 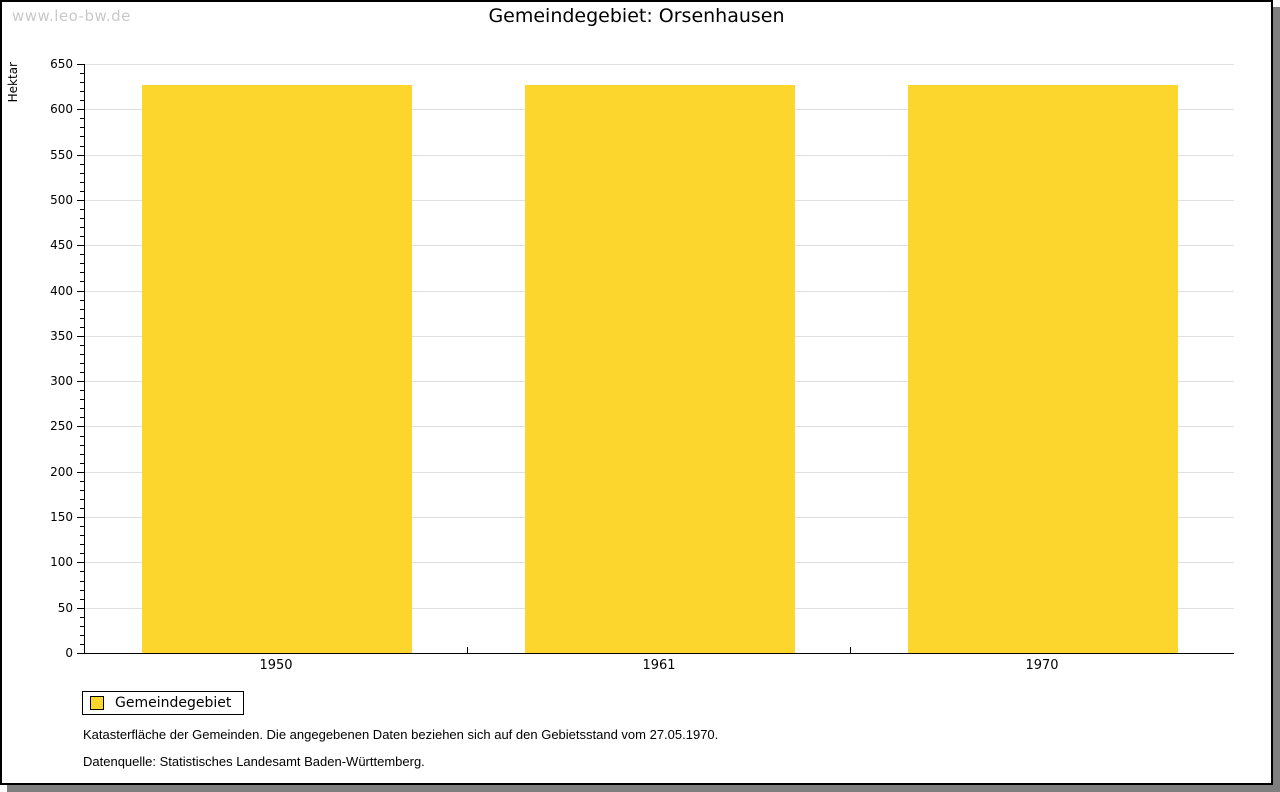 I want to click on y-axis-title: Hektar, so click(x=13, y=82).